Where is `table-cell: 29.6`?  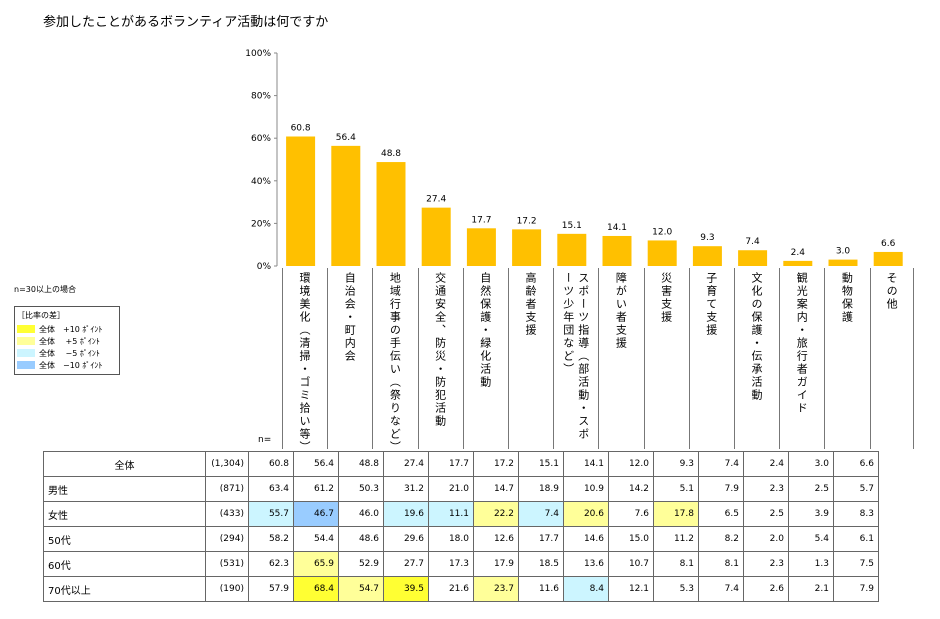 table-cell: 29.6 is located at coordinates (406, 539).